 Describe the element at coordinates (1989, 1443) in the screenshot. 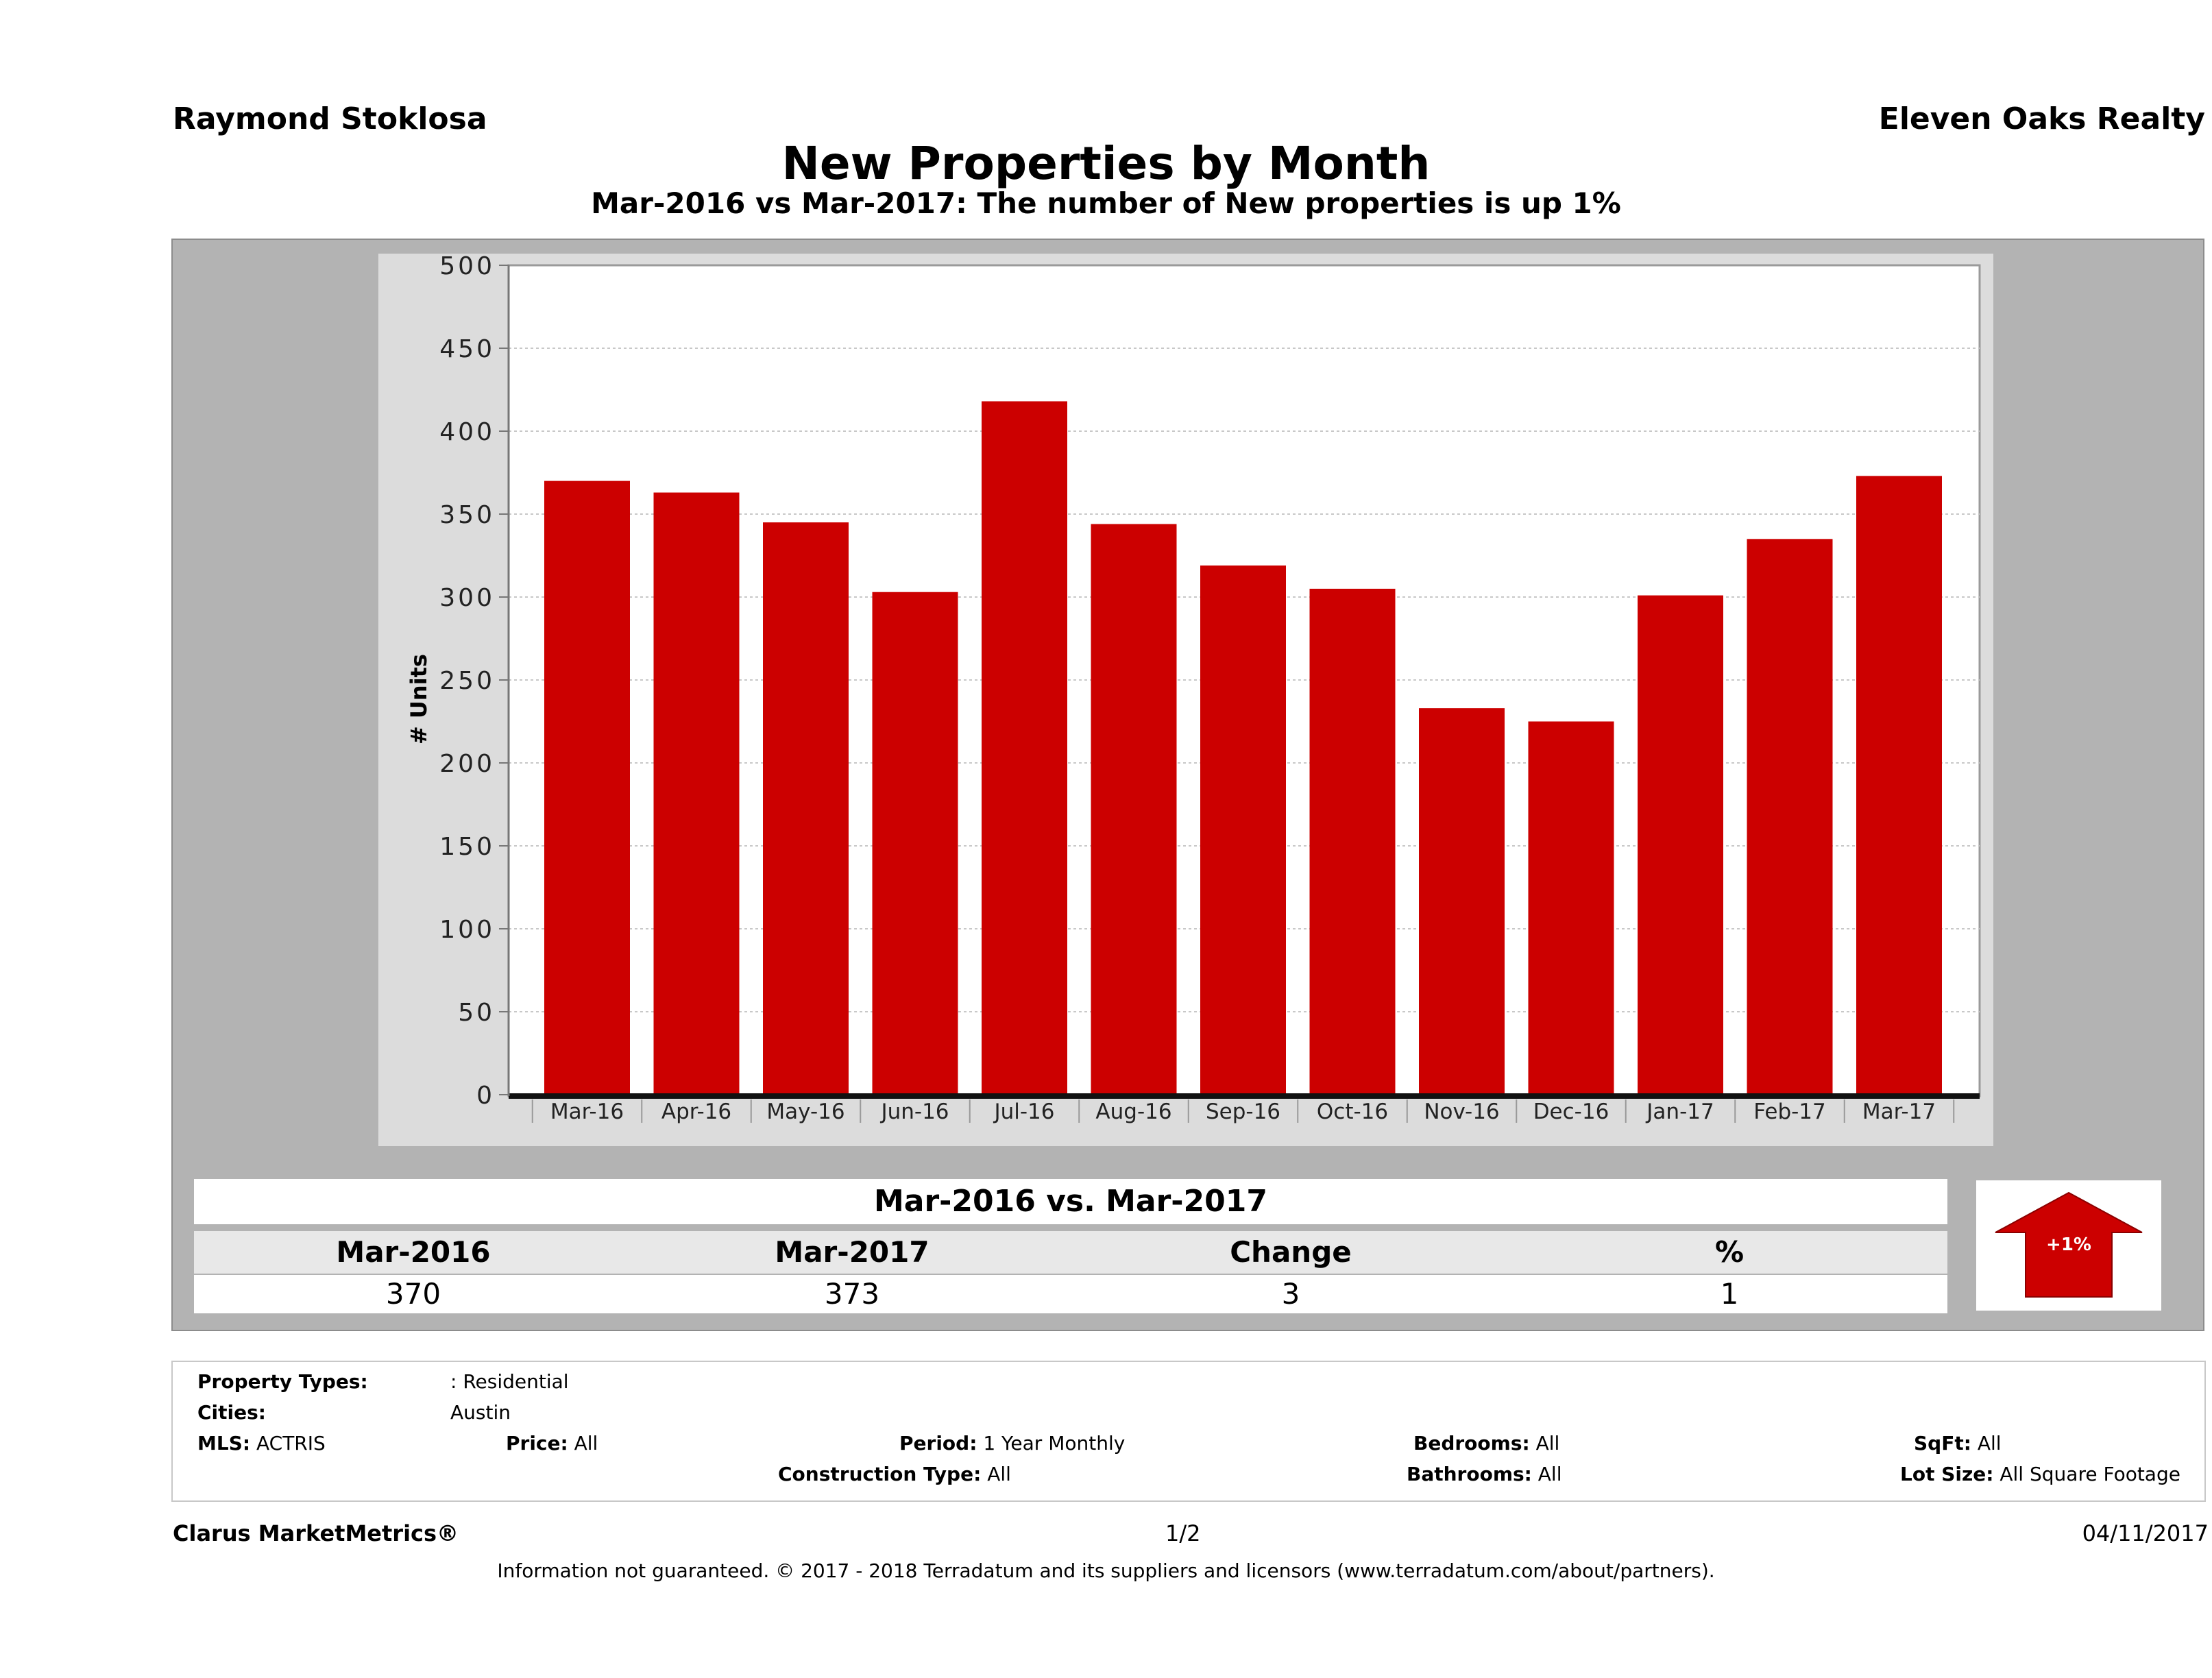

I see `sqft-value: All` at that location.